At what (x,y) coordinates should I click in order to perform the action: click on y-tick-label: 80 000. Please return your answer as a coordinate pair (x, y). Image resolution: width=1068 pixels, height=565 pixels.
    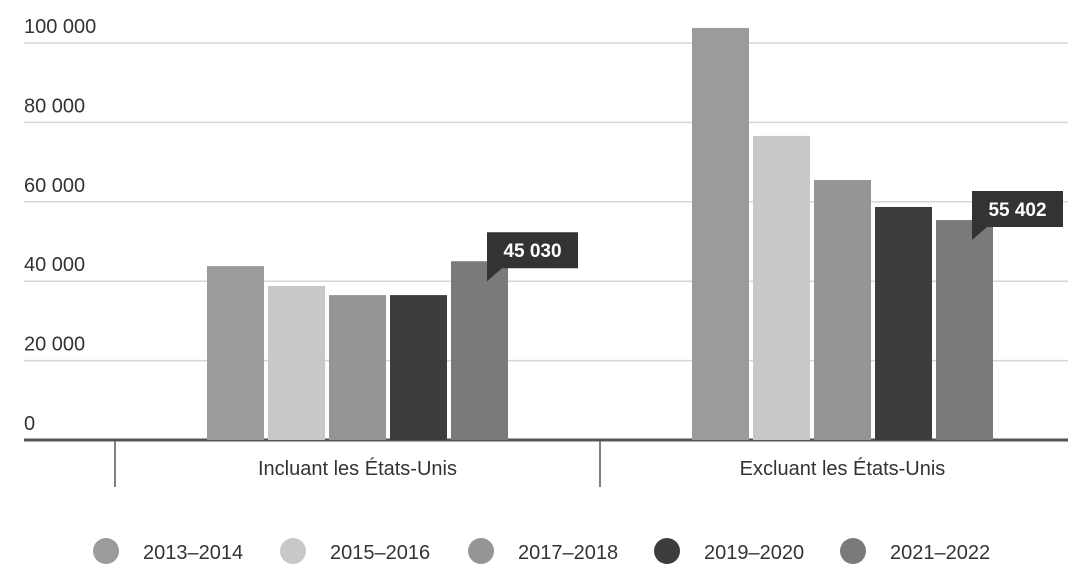
    Looking at the image, I should click on (54, 106).